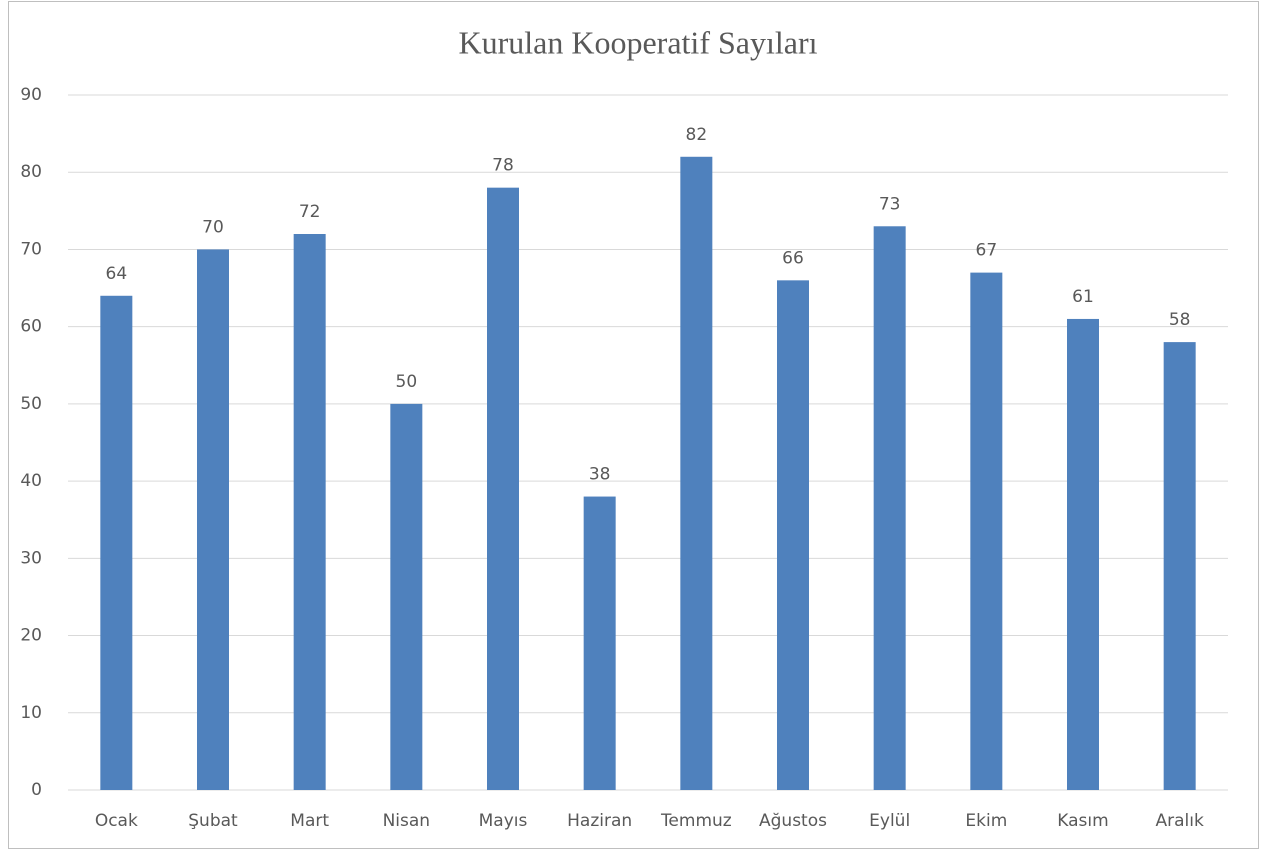 This screenshot has width=1267, height=852. I want to click on data-label: 38, so click(600, 475).